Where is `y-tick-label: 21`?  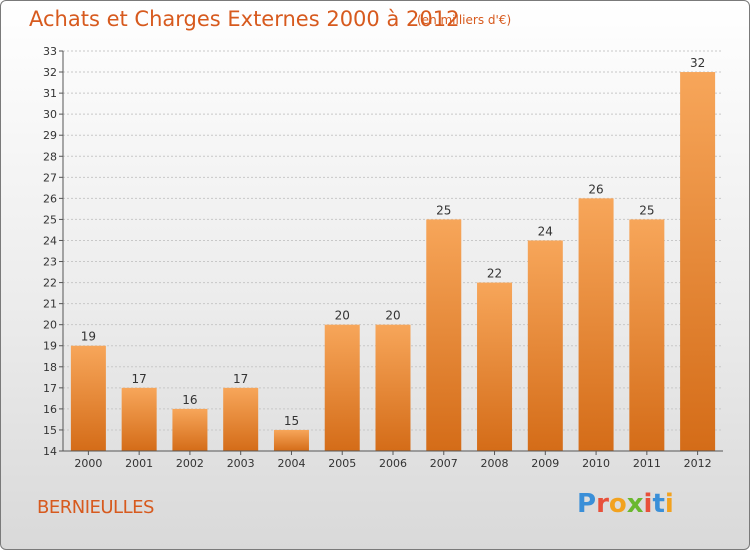 y-tick-label: 21 is located at coordinates (50, 304).